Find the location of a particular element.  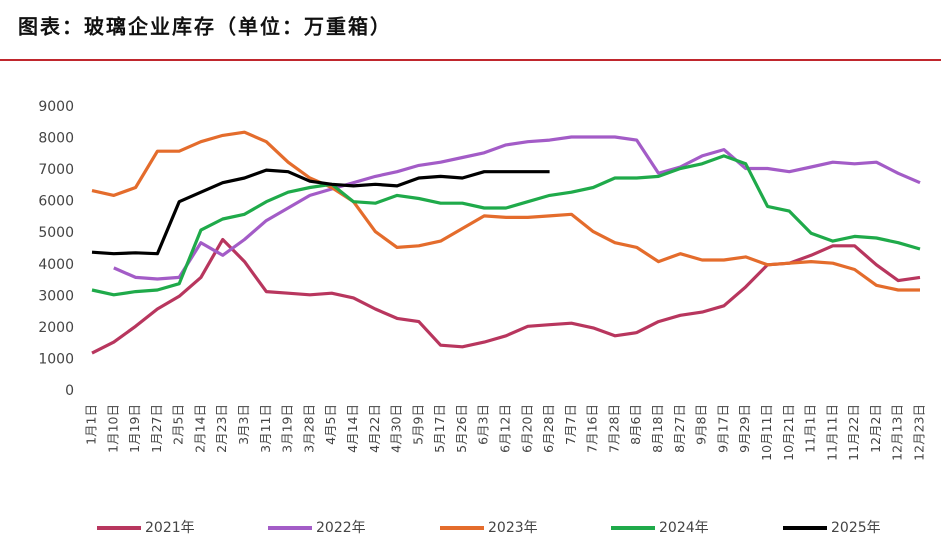

x-tick-label: 2月5日 is located at coordinates (178, 424).